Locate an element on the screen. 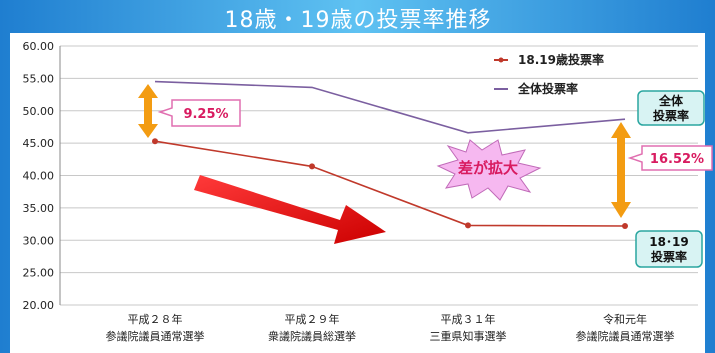 The image size is (715, 353). gap-label-2016-text: 9.25% is located at coordinates (205, 114).